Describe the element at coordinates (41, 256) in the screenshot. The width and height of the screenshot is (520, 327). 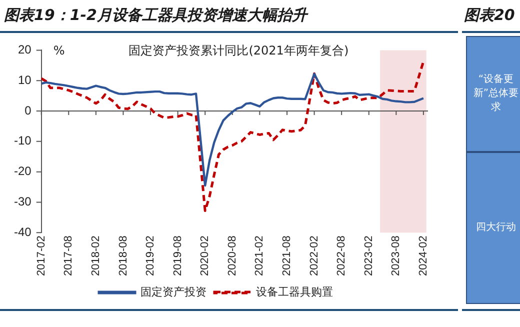
I see `x-tick-label: 2017-02` at that location.